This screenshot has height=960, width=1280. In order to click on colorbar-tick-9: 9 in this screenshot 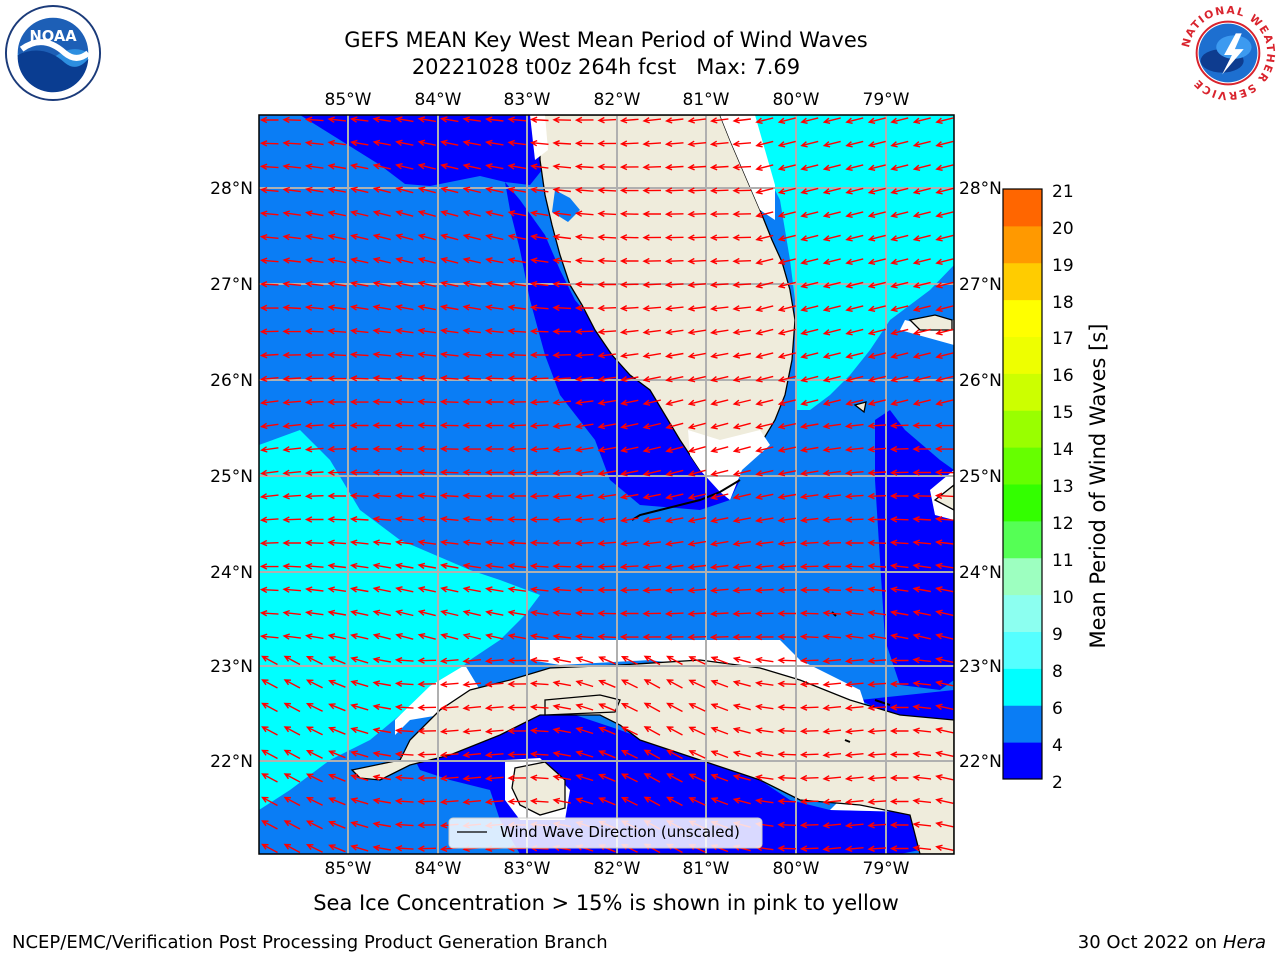, I will do `click(1057, 635)`.